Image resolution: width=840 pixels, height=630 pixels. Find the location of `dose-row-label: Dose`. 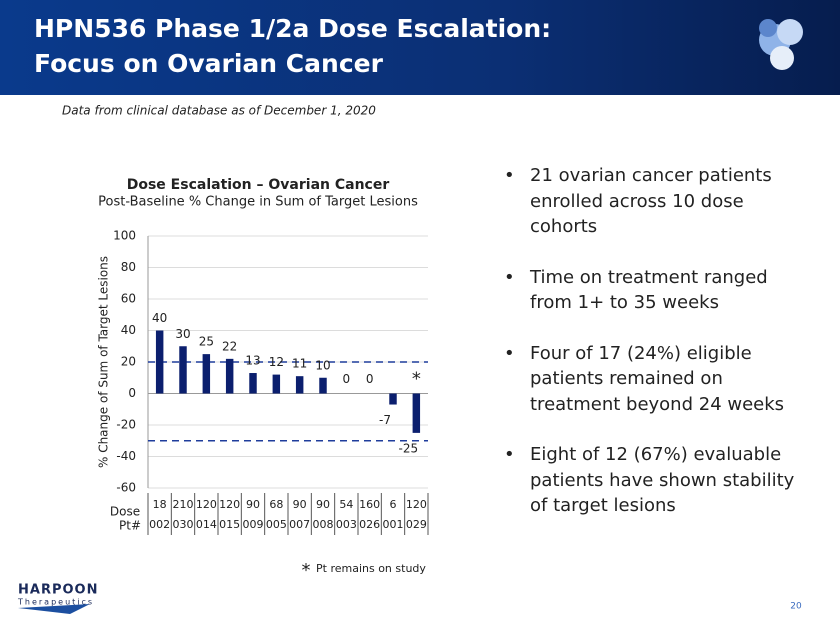

dose-row-label: Dose is located at coordinates (125, 512).